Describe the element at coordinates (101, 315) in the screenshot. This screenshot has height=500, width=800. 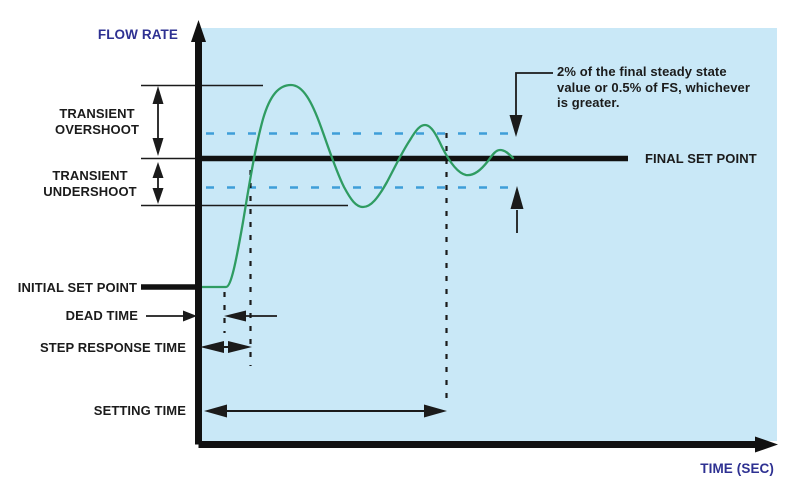
I see `dead-time-label: DEAD TIME` at that location.